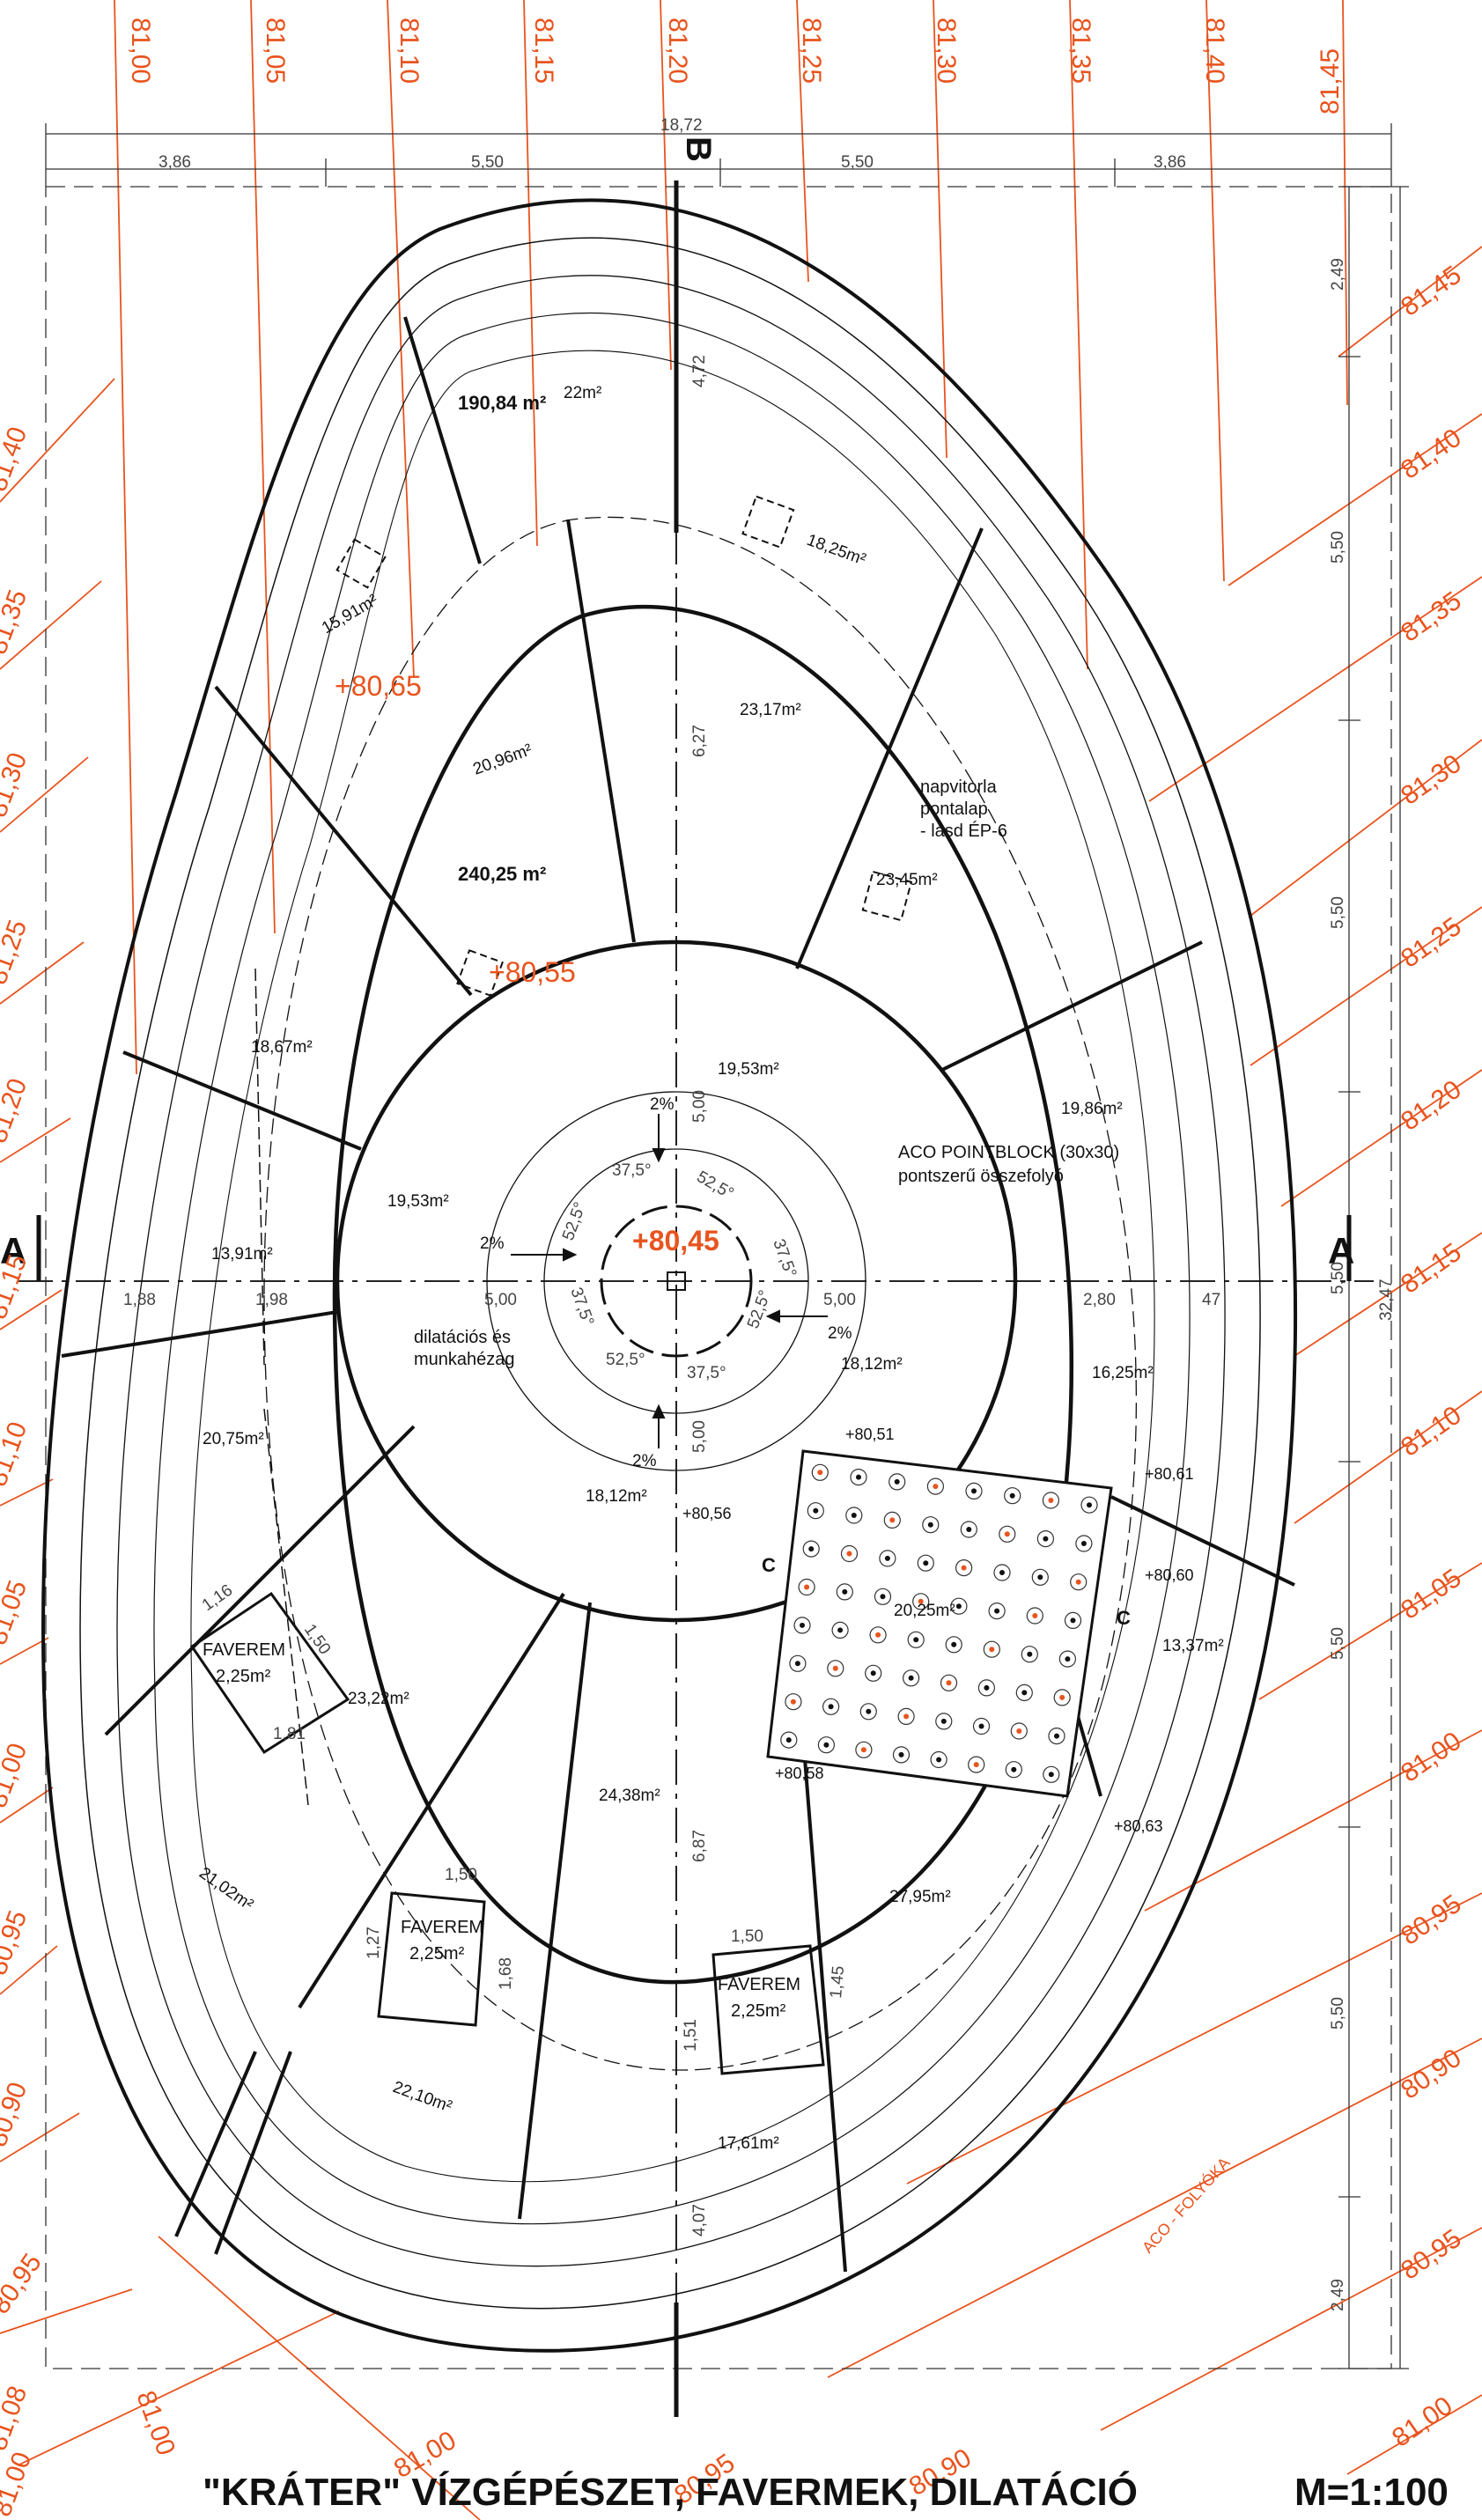 This screenshot has height=2520, width=1482. What do you see at coordinates (907, 880) in the screenshot?
I see `svg-text: 23,45m²` at bounding box center [907, 880].